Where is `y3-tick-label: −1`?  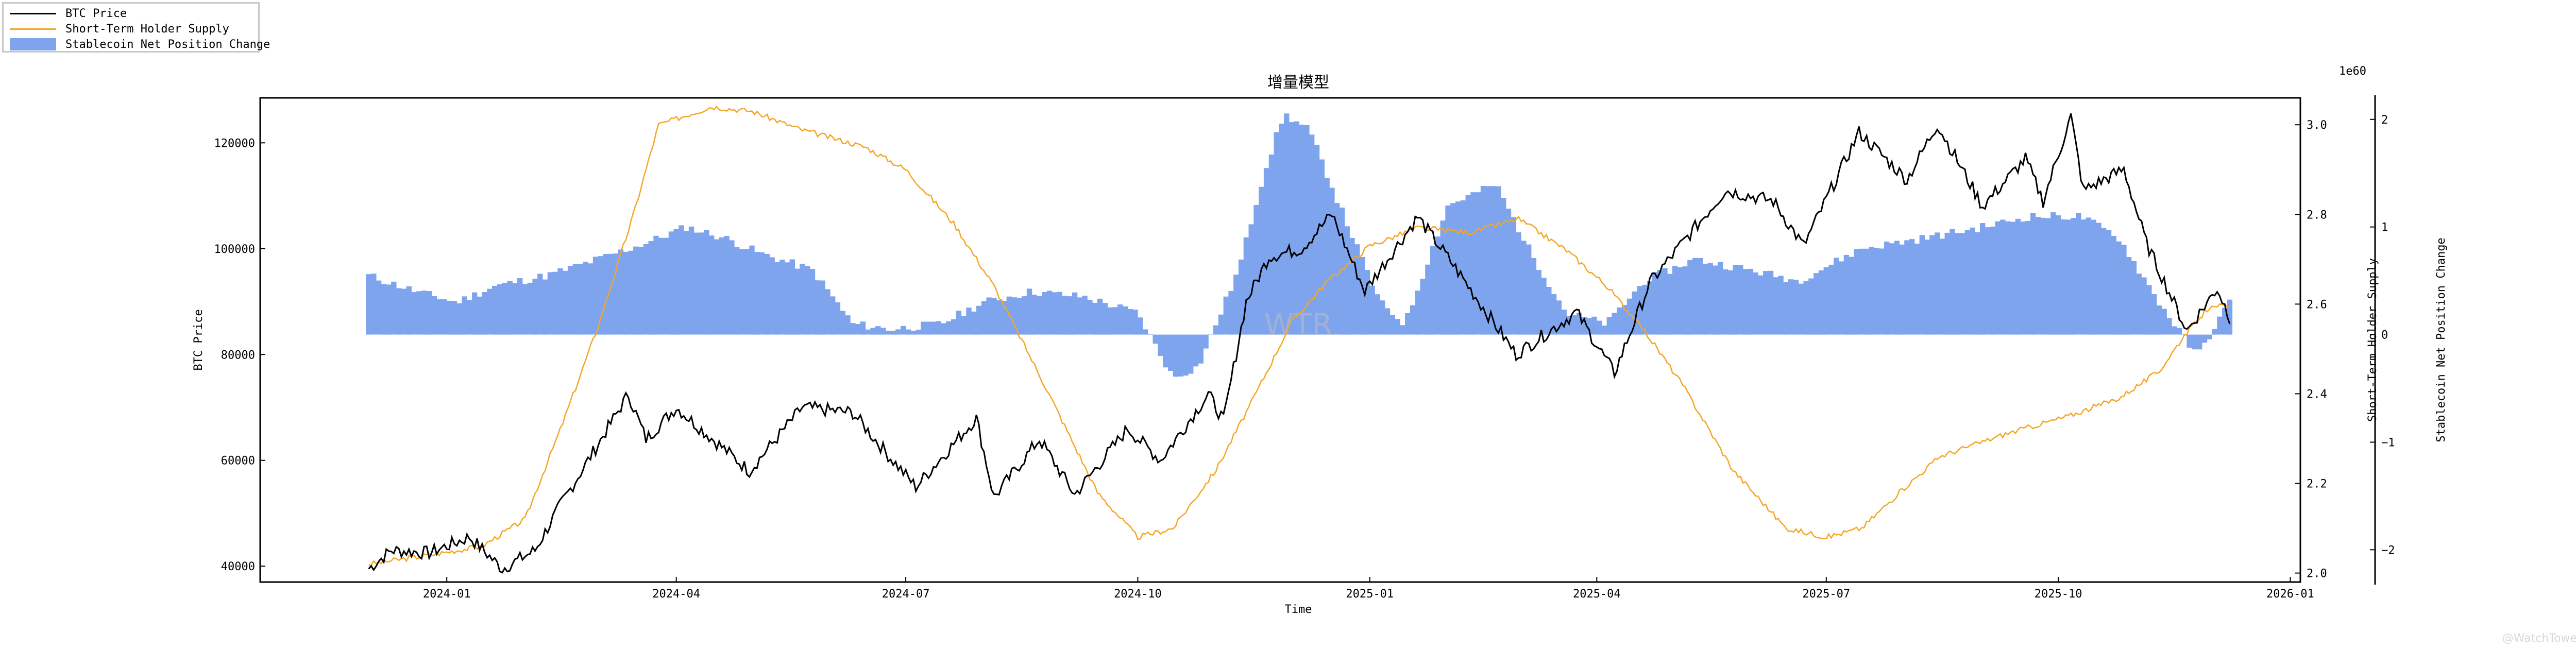 y3-tick-label: −1 is located at coordinates (2388, 442).